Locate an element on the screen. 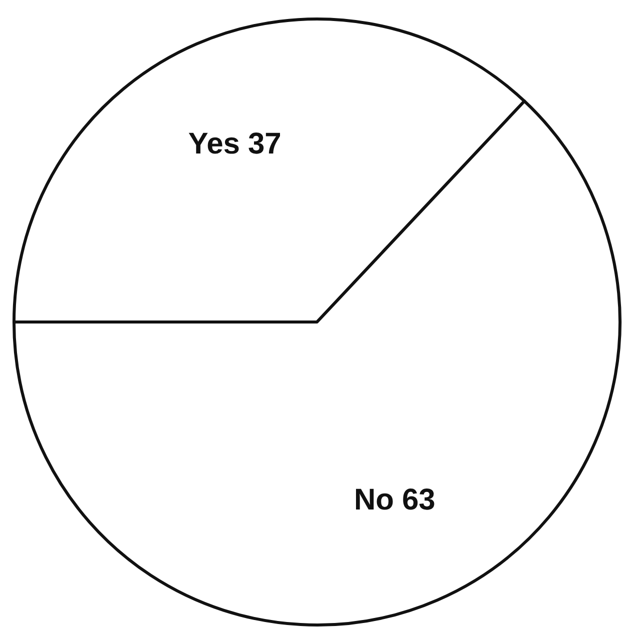 This screenshot has height=643, width=622. data-label: 37 is located at coordinates (265, 144).